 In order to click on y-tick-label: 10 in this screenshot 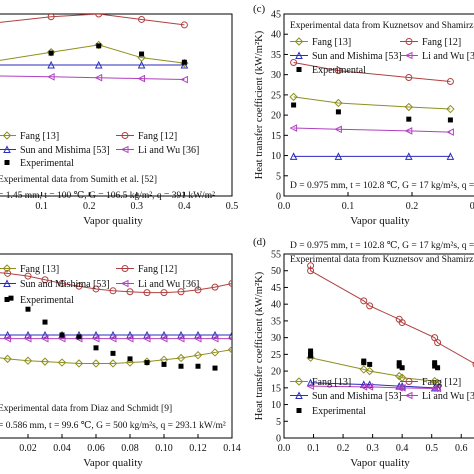, I will do `click(276, 405)`.